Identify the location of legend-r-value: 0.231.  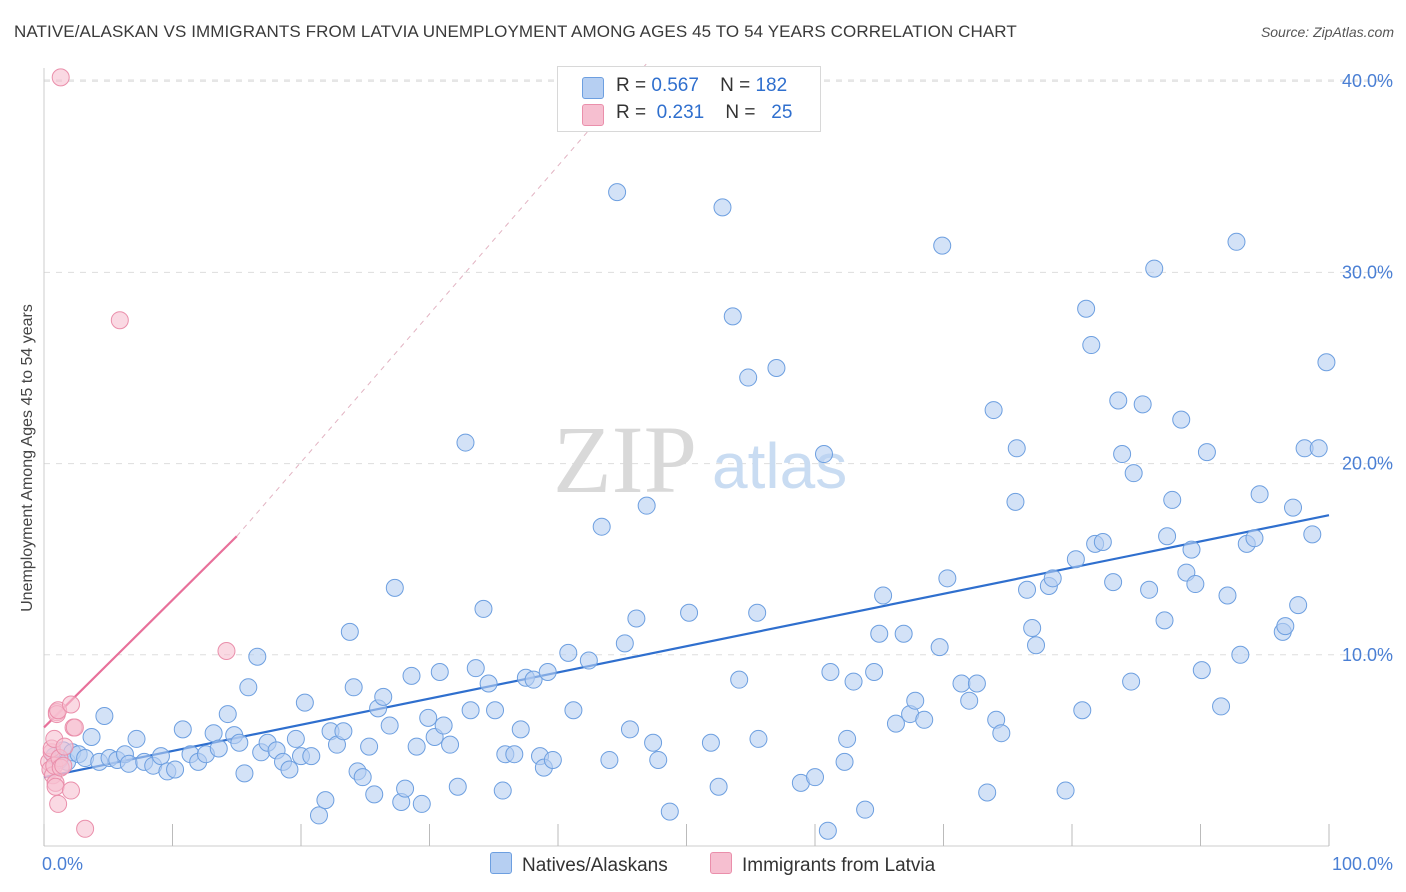
(680, 112).